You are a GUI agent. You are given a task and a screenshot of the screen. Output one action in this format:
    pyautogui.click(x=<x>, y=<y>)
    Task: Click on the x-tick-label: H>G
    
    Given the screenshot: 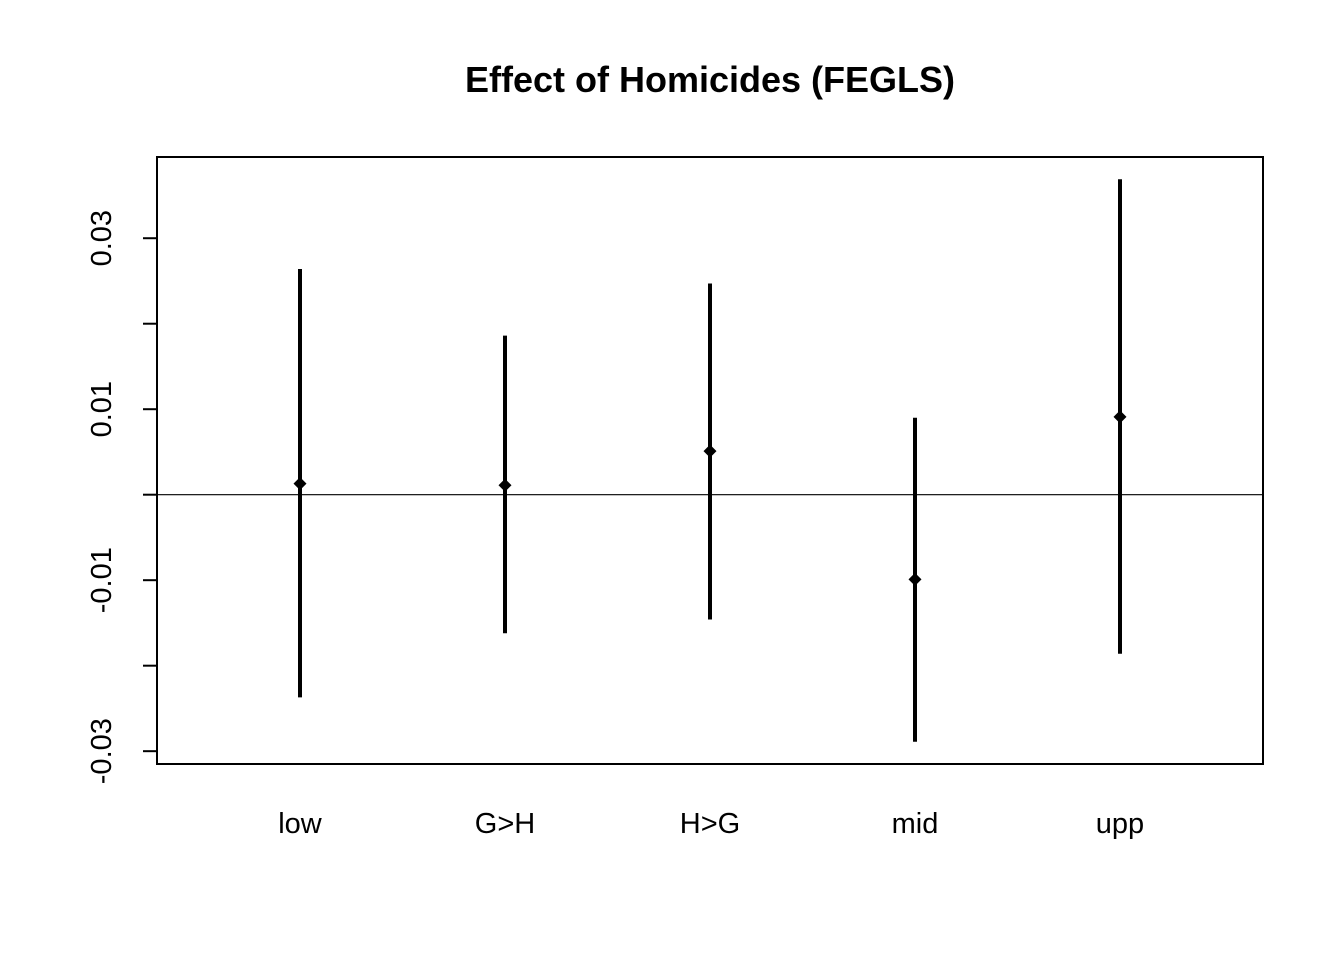 What is the action you would take?
    pyautogui.click(x=710, y=824)
    